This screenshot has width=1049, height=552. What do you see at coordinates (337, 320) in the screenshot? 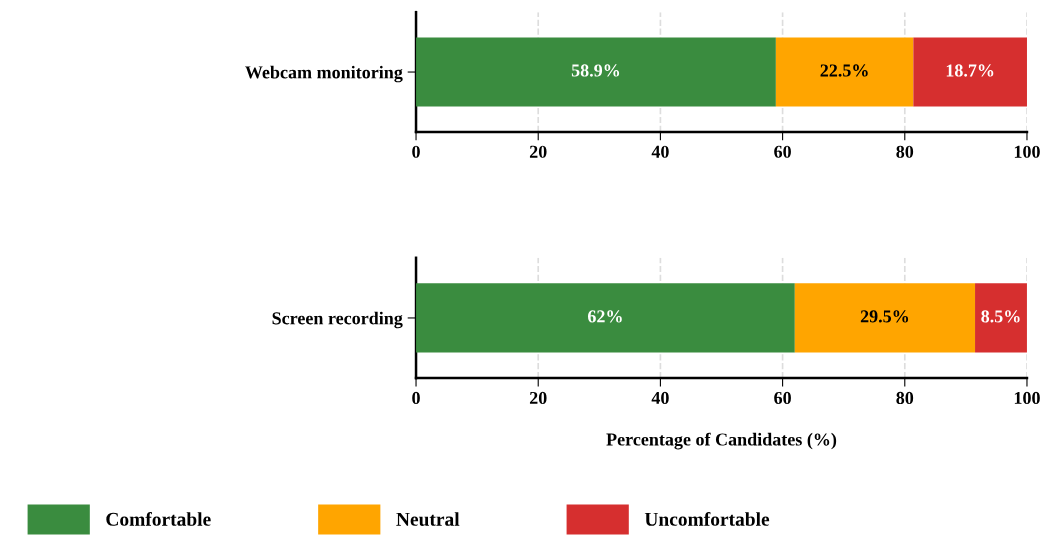
I see `y-tick-label: Screen recording` at bounding box center [337, 320].